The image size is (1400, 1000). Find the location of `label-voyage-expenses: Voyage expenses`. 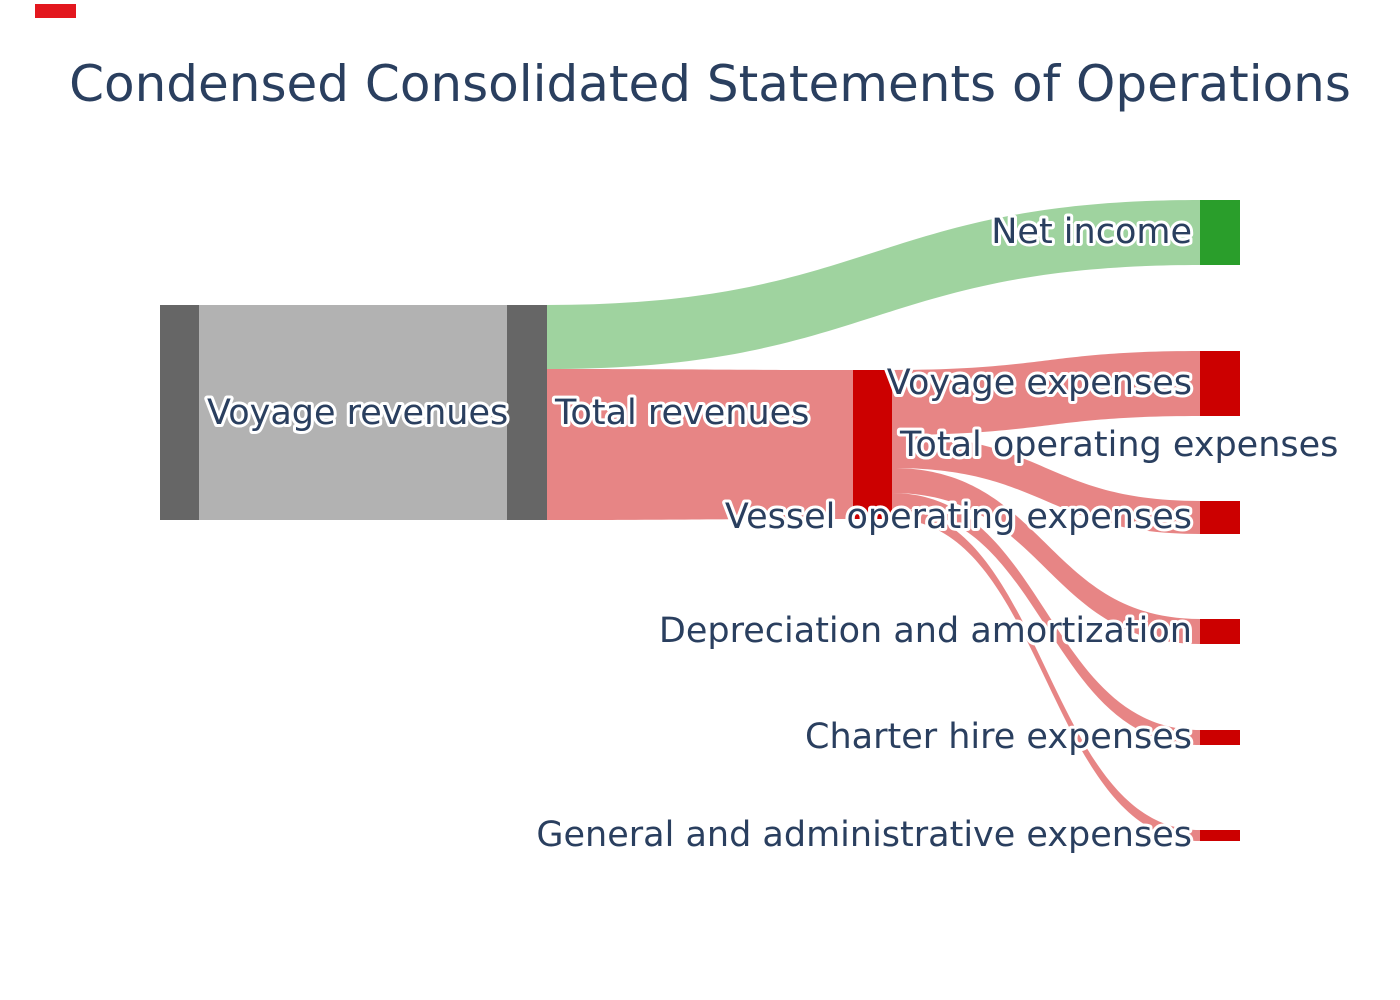

label-voyage-expenses: Voyage expenses is located at coordinates (1039, 383).